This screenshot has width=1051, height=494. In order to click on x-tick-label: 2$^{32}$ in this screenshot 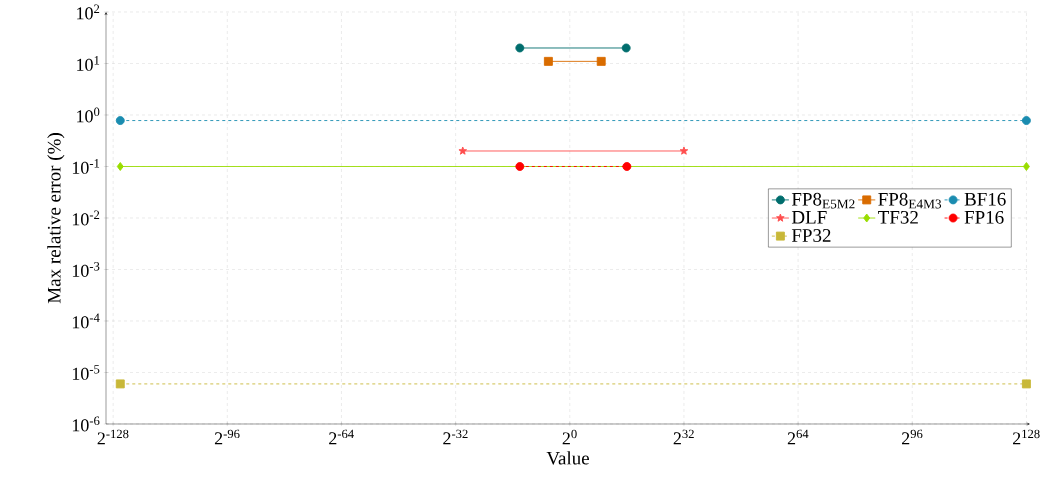, I will do `click(683, 437)`.